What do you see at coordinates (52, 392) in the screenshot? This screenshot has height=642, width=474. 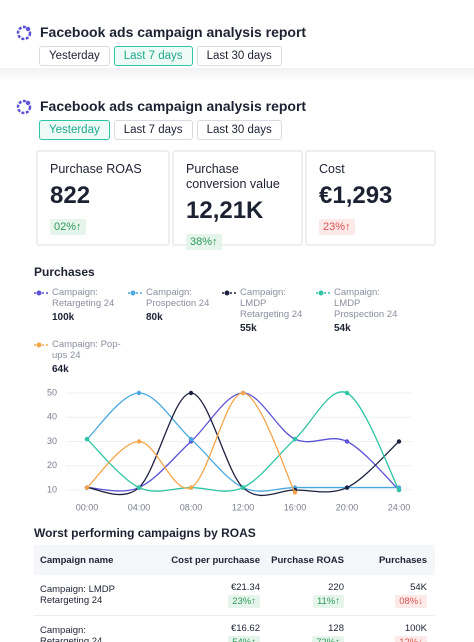 I see `y-tick-label: 50` at bounding box center [52, 392].